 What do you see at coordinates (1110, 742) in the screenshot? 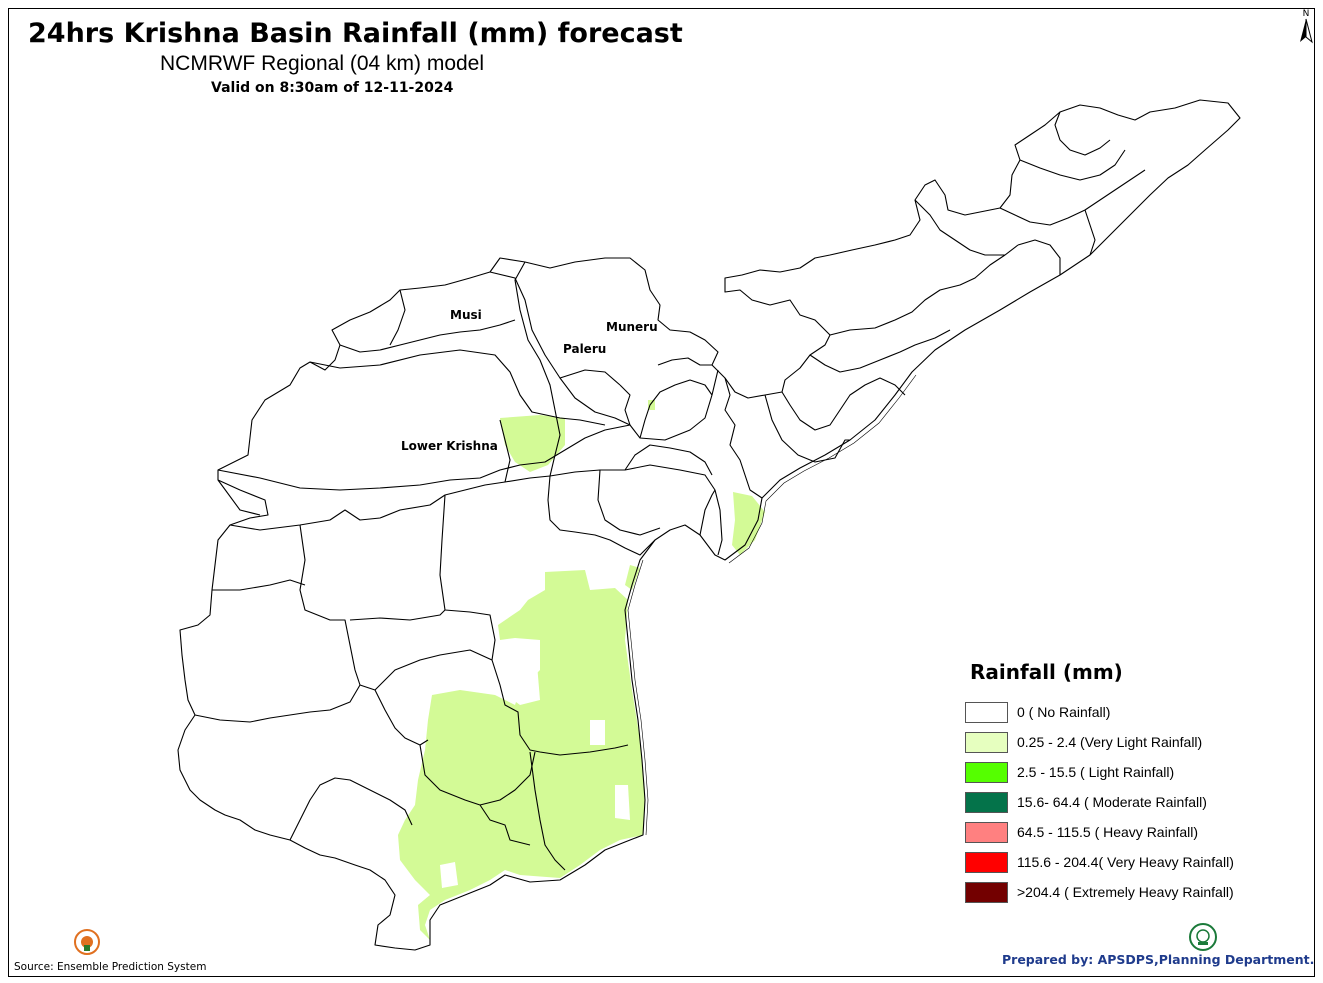
I see `legend-label: 0.25 - 2.4 (Very Light Rainfall)` at bounding box center [1110, 742].